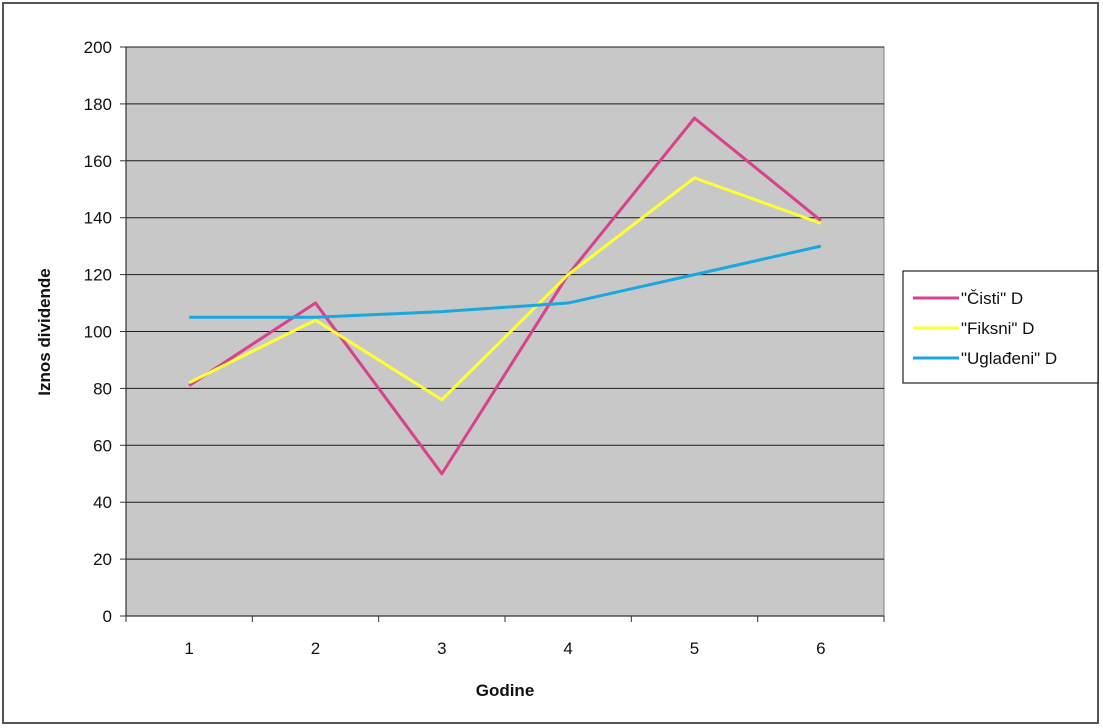 Image resolution: width=1103 pixels, height=728 pixels. I want to click on y-tick-label: 80, so click(102, 388).